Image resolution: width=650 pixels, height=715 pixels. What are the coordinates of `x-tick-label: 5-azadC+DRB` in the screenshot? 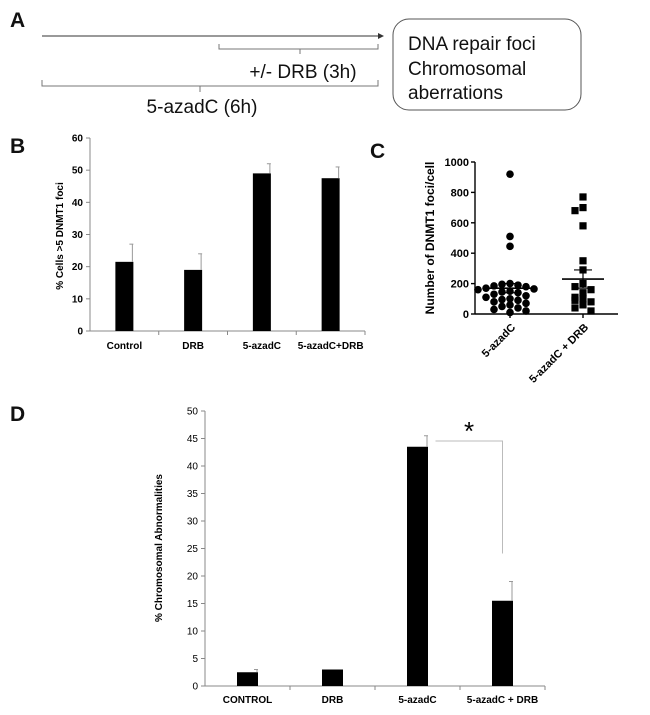 It's located at (331, 346).